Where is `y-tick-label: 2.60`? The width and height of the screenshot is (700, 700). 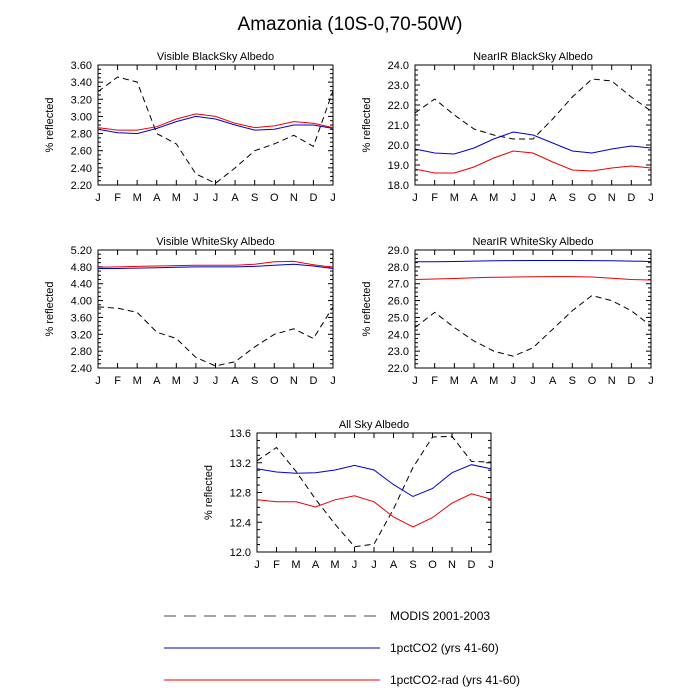
y-tick-label: 2.60 is located at coordinates (81, 152).